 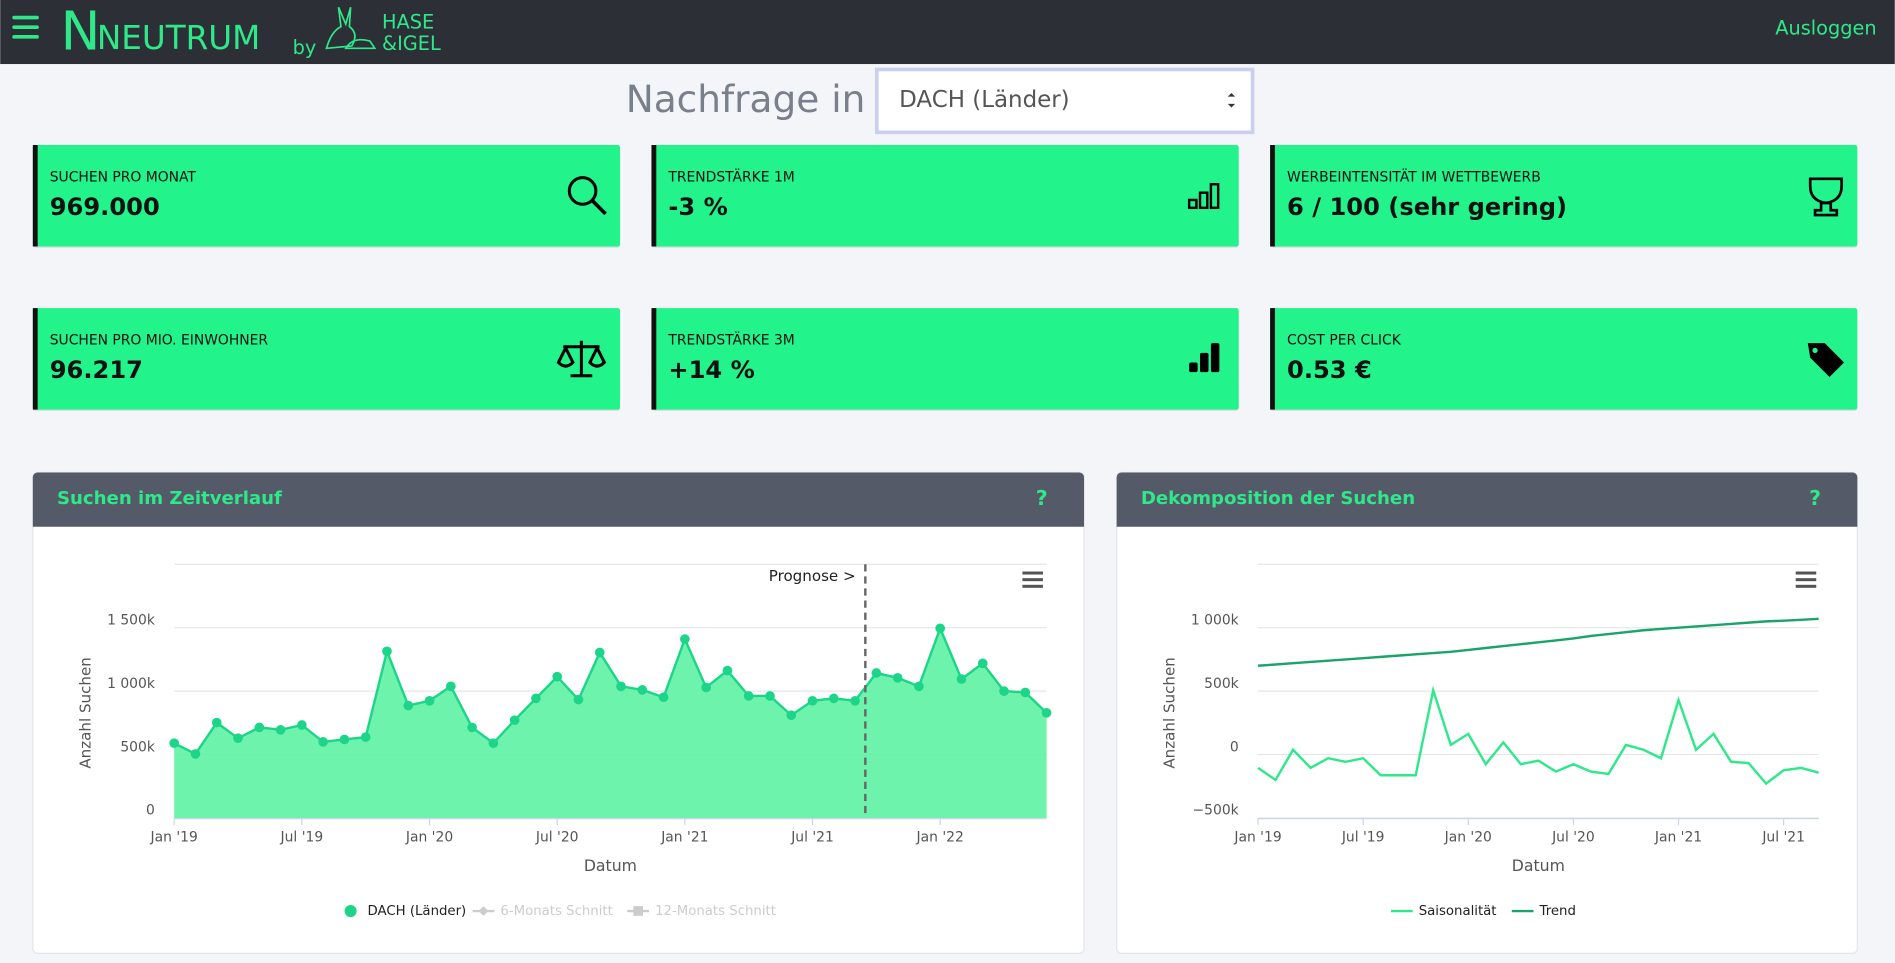 I want to click on brand: NEUTRUM, so click(x=178, y=38).